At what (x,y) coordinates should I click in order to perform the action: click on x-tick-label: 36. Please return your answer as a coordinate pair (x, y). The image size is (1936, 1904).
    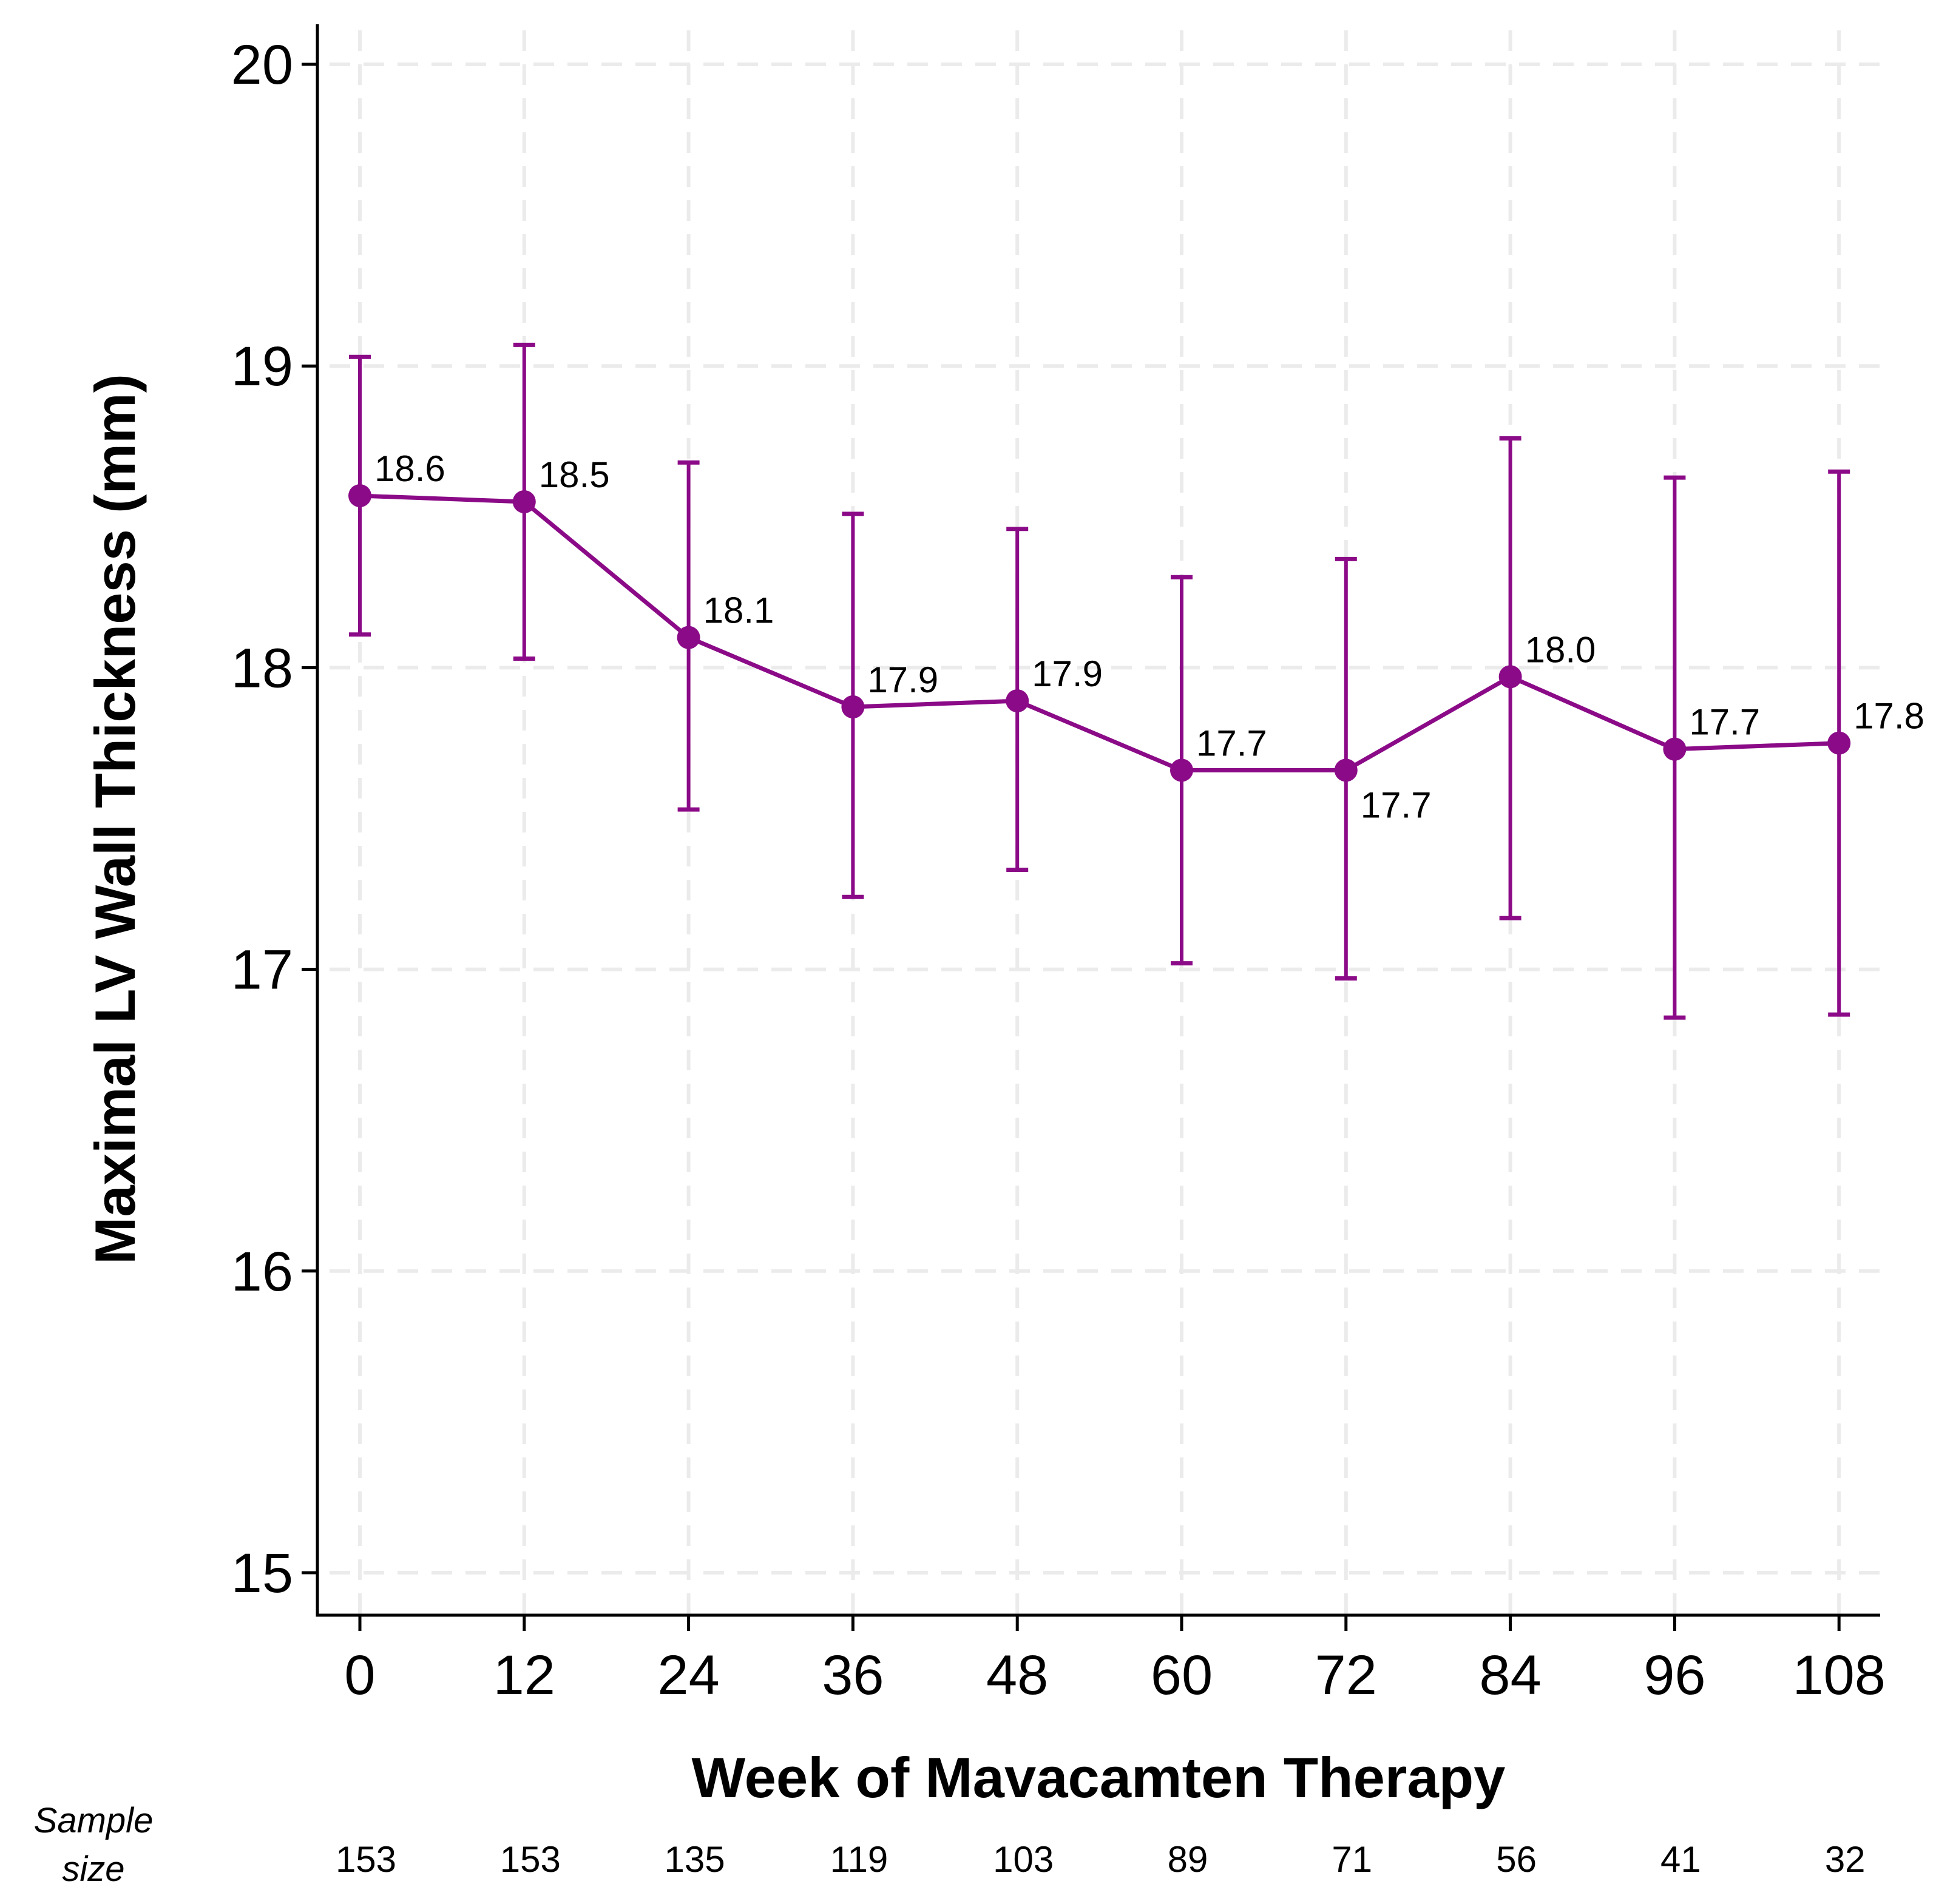
    Looking at the image, I should click on (853, 1675).